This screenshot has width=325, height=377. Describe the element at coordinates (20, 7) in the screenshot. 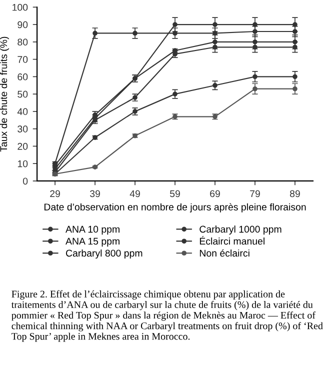

I see `y-tick-label: 100` at that location.